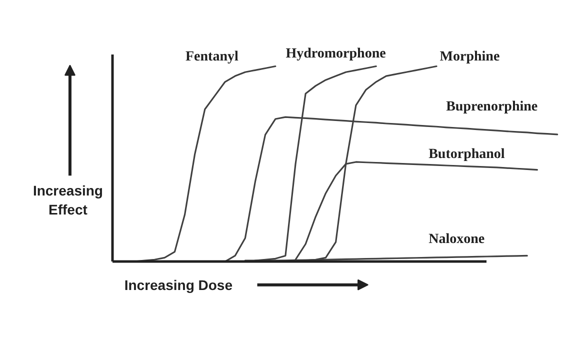  Describe the element at coordinates (212, 57) in the screenshot. I see `series-label: Fentanyl` at that location.